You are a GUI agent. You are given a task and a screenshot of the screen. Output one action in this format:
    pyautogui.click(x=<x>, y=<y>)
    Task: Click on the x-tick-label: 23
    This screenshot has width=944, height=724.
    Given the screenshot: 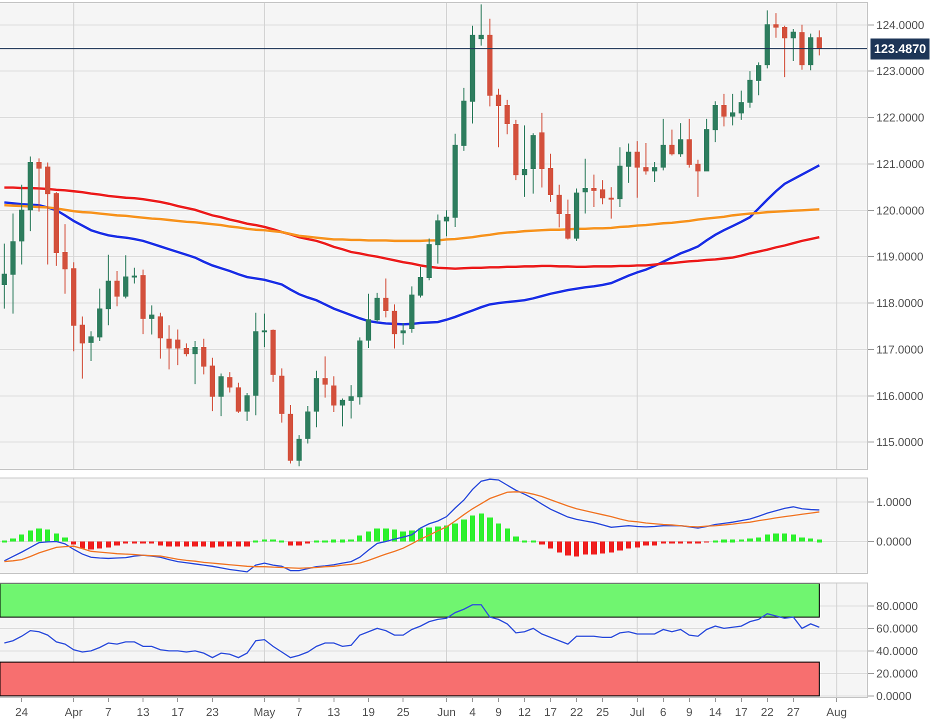 What is the action you would take?
    pyautogui.click(x=212, y=712)
    